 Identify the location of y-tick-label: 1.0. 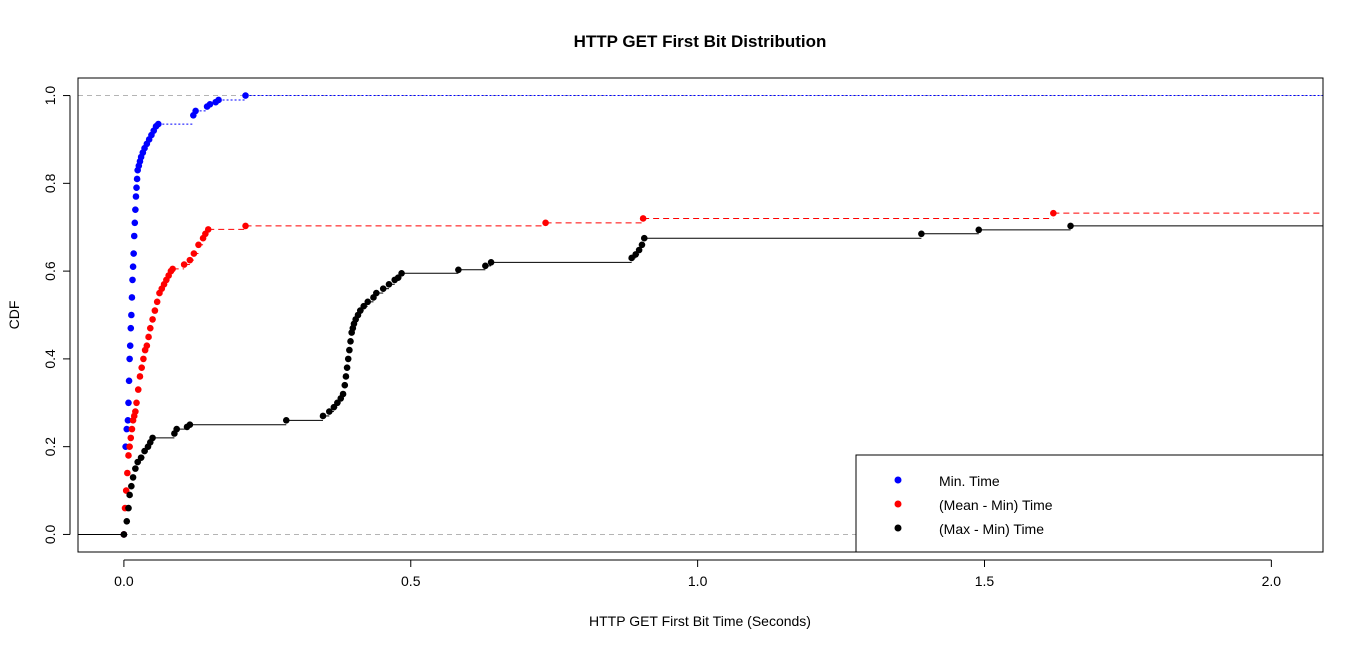
(50, 96).